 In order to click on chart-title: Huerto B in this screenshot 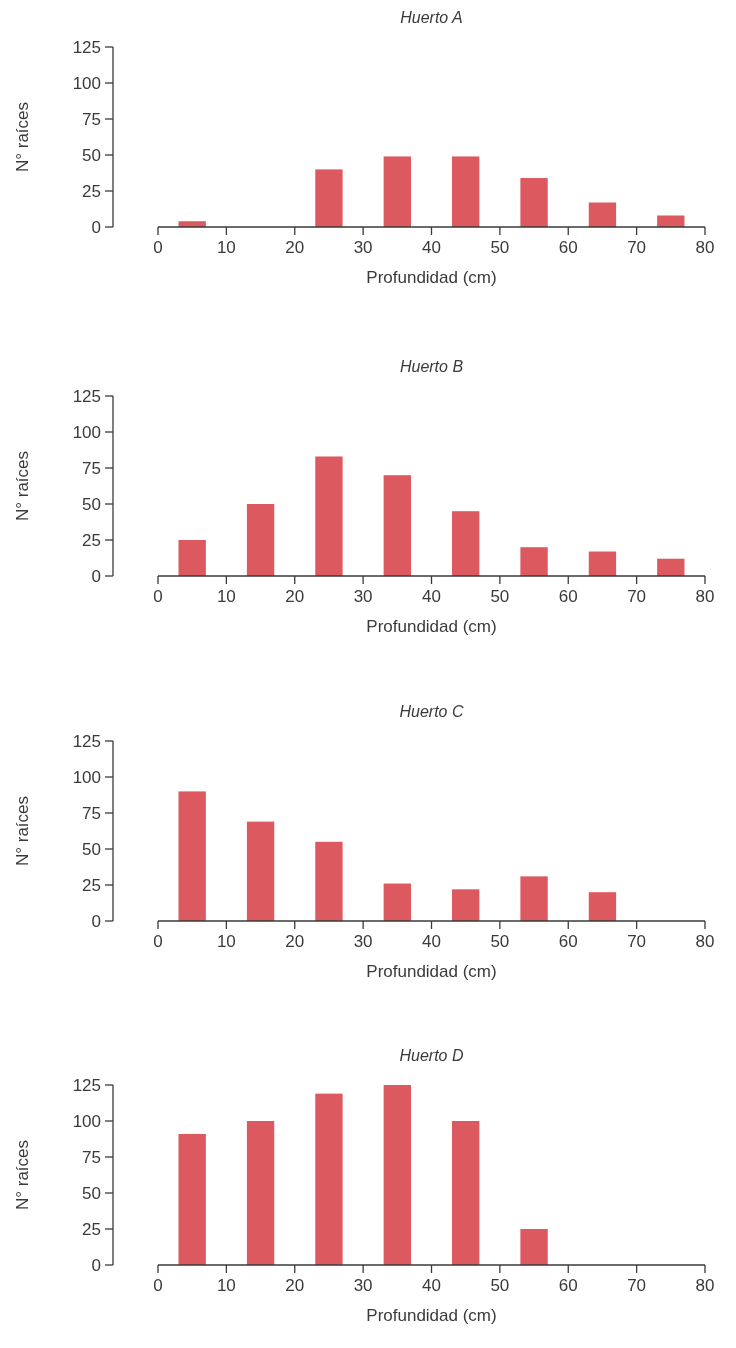, I will do `click(431, 366)`.